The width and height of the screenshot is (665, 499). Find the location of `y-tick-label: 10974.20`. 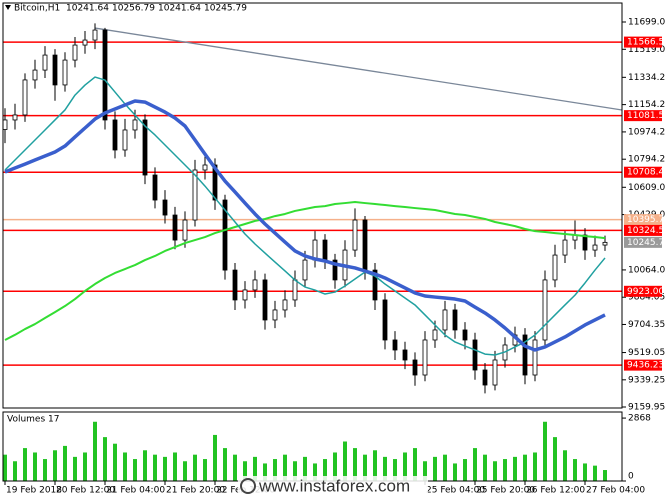

y-tick-label: 10974.20 is located at coordinates (646, 132).